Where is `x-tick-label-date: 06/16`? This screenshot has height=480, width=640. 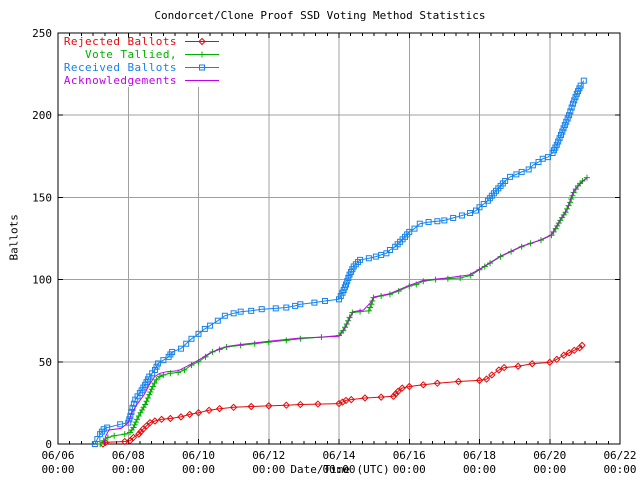 x-tick-label-date: 06/16 is located at coordinates (409, 455).